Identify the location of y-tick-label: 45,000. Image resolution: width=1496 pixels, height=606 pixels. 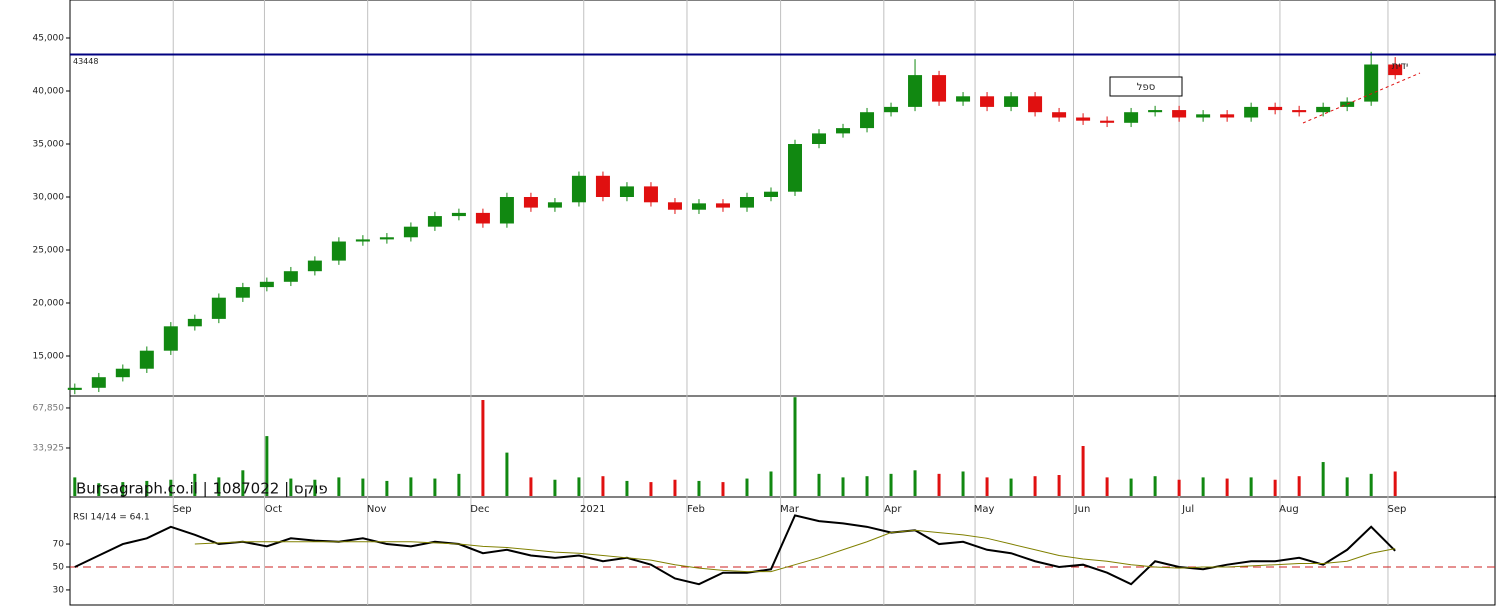
(49, 39).